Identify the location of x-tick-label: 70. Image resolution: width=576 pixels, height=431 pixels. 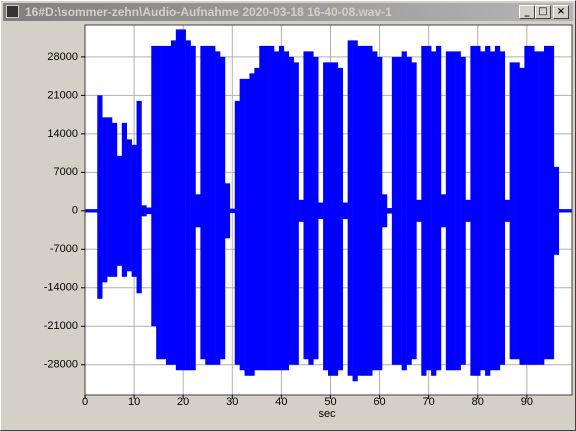
(429, 402).